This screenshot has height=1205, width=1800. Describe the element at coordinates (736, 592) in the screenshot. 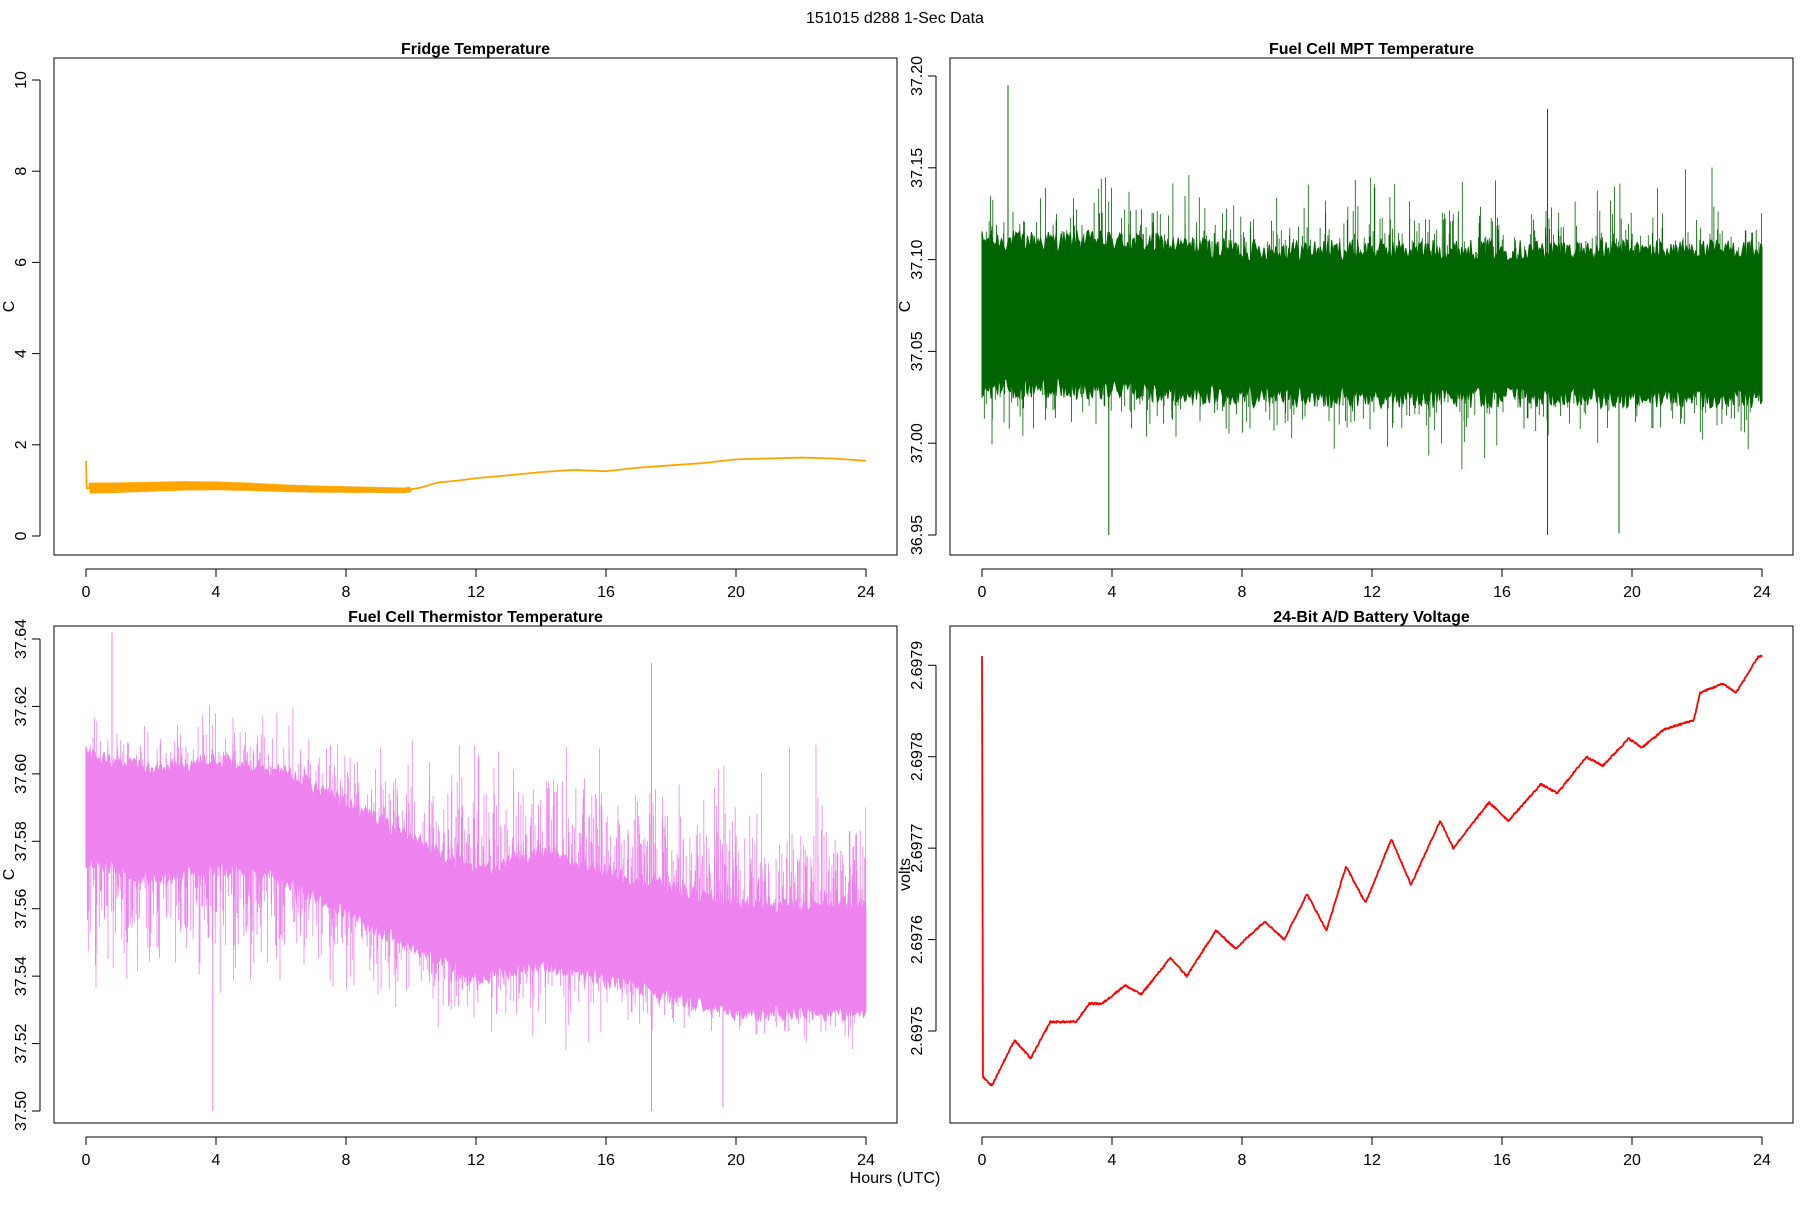

I see `x-tick-label-fridge: 20` at that location.